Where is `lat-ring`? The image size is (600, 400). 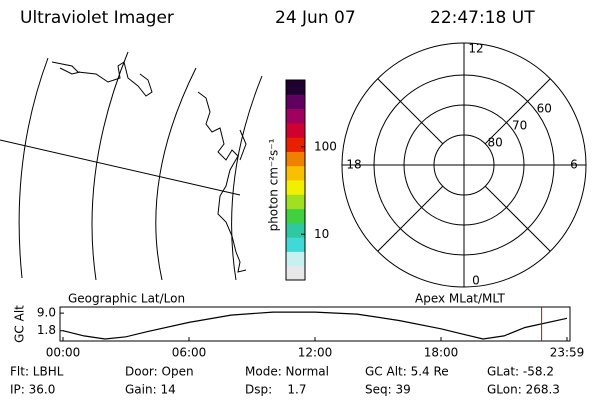 lat-ring is located at coordinates (464, 165).